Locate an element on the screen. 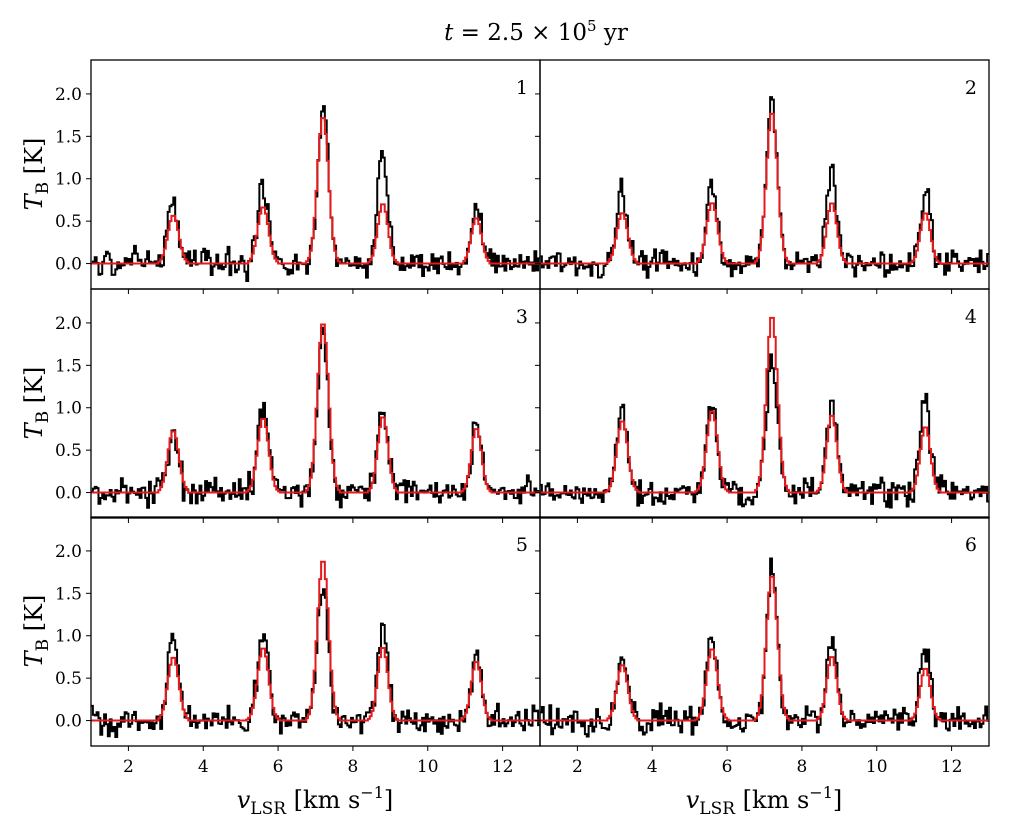  panel-number-1: 1 is located at coordinates (522, 88).